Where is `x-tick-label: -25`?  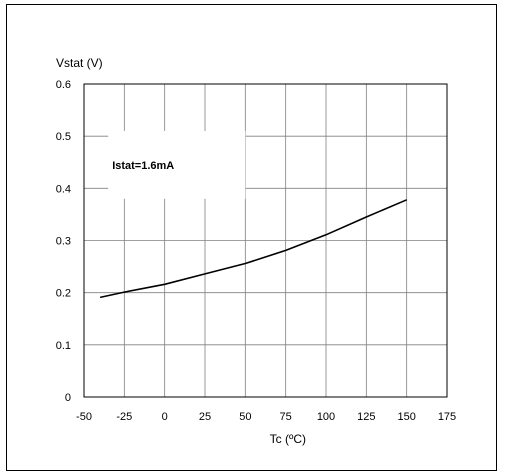 x-tick-label: -25 is located at coordinates (124, 417).